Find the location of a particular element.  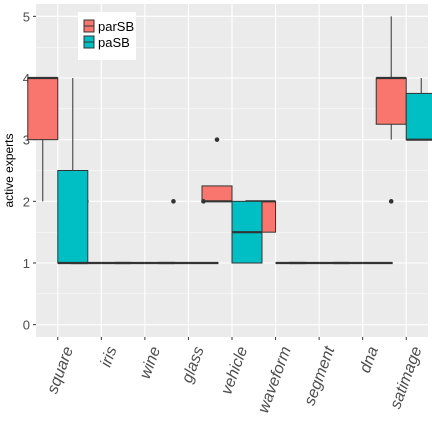

box-parSB-satimage is located at coordinates (391, 110).